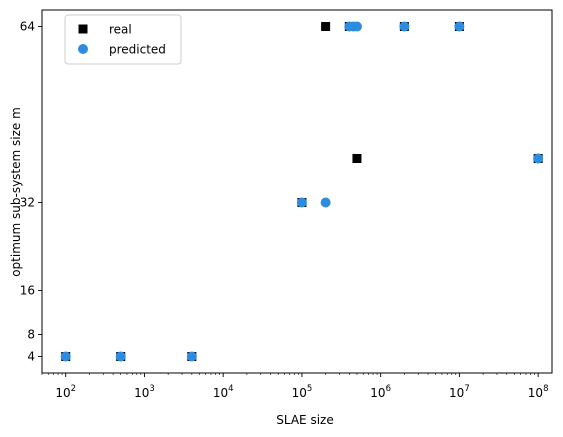 The image size is (563, 437). What do you see at coordinates (27, 291) in the screenshot?
I see `y-tick-label: 16` at bounding box center [27, 291].